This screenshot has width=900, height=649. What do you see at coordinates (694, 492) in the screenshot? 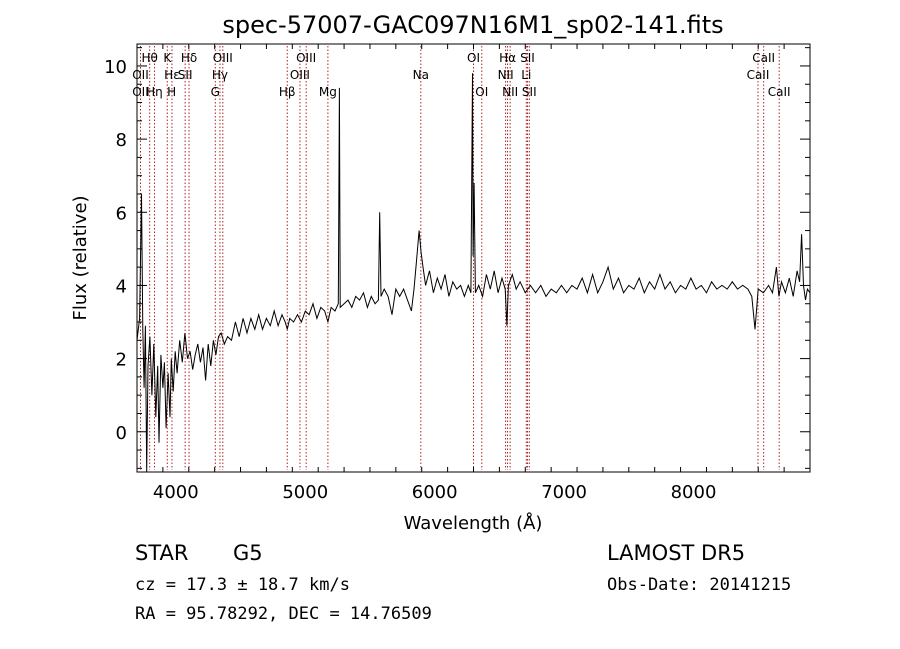
I see `x-tick-label: 8000` at bounding box center [694, 492].